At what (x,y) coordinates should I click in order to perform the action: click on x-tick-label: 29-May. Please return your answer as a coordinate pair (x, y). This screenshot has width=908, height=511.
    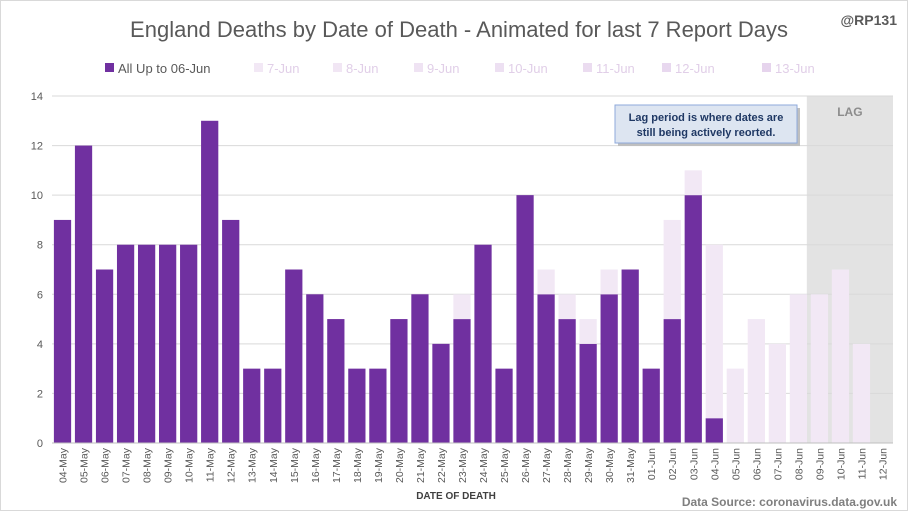
    Looking at the image, I should click on (589, 465).